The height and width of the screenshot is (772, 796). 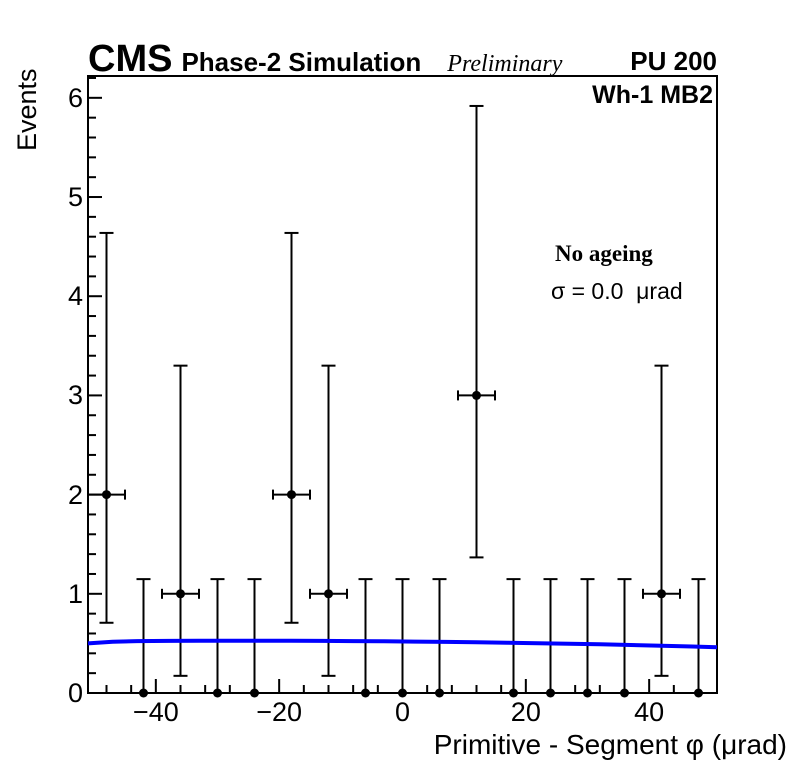 What do you see at coordinates (279, 712) in the screenshot?
I see `x-tick-label: −20` at bounding box center [279, 712].